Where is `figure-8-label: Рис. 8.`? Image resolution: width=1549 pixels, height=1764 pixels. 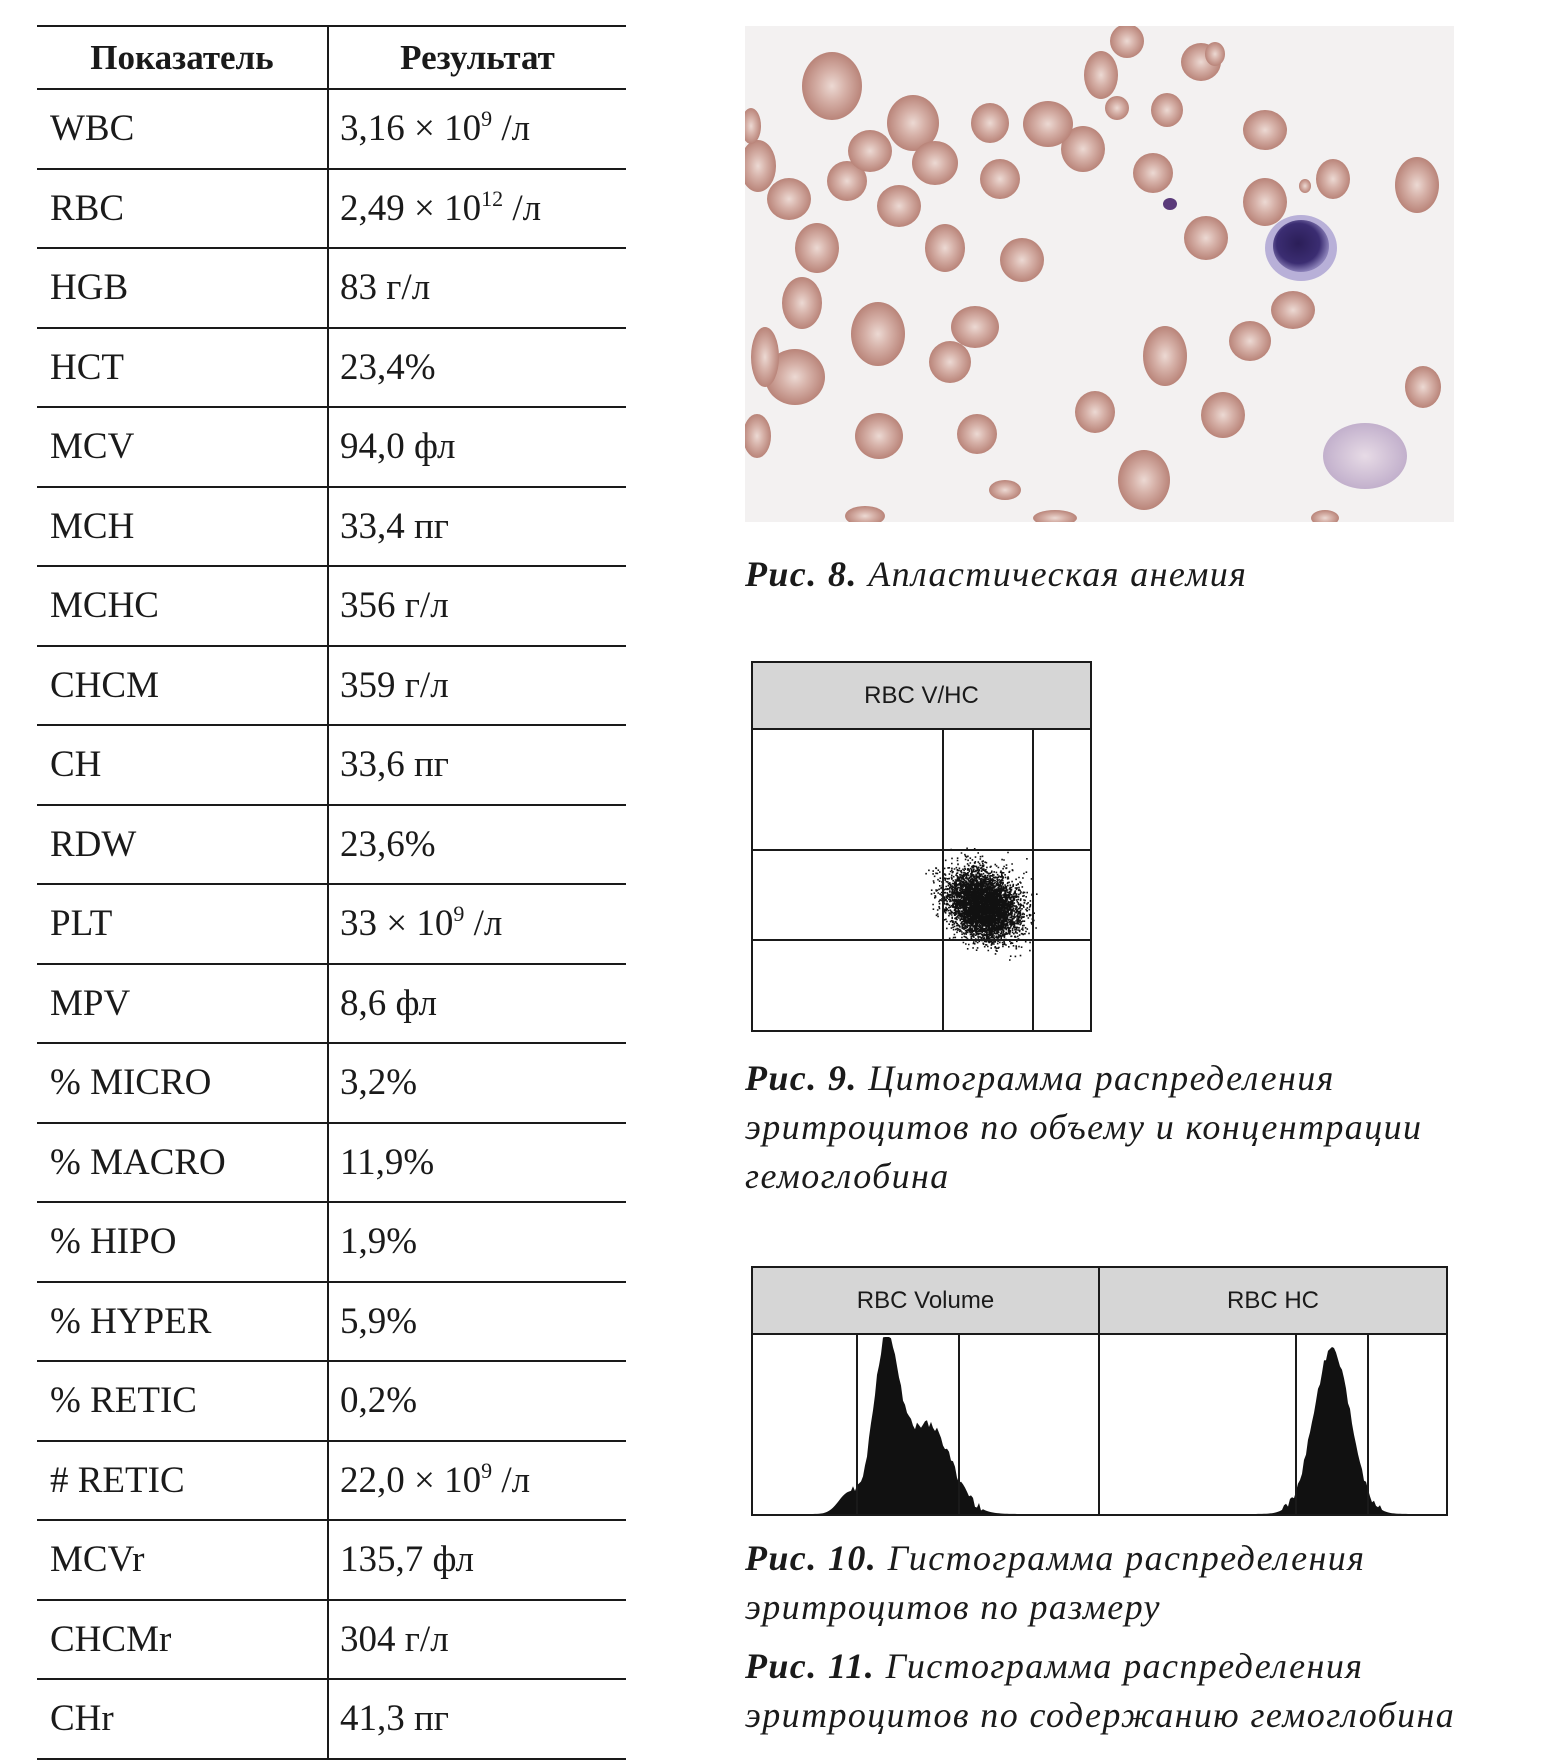 figure-8-label: Рис. 8. is located at coordinates (801, 574).